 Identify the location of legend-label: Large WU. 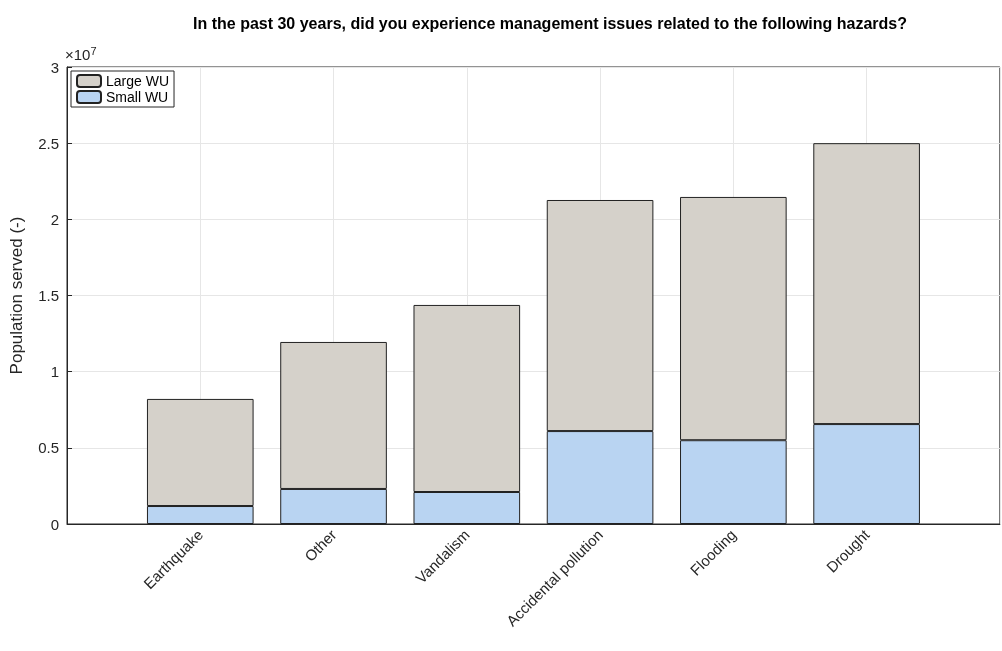
(138, 81).